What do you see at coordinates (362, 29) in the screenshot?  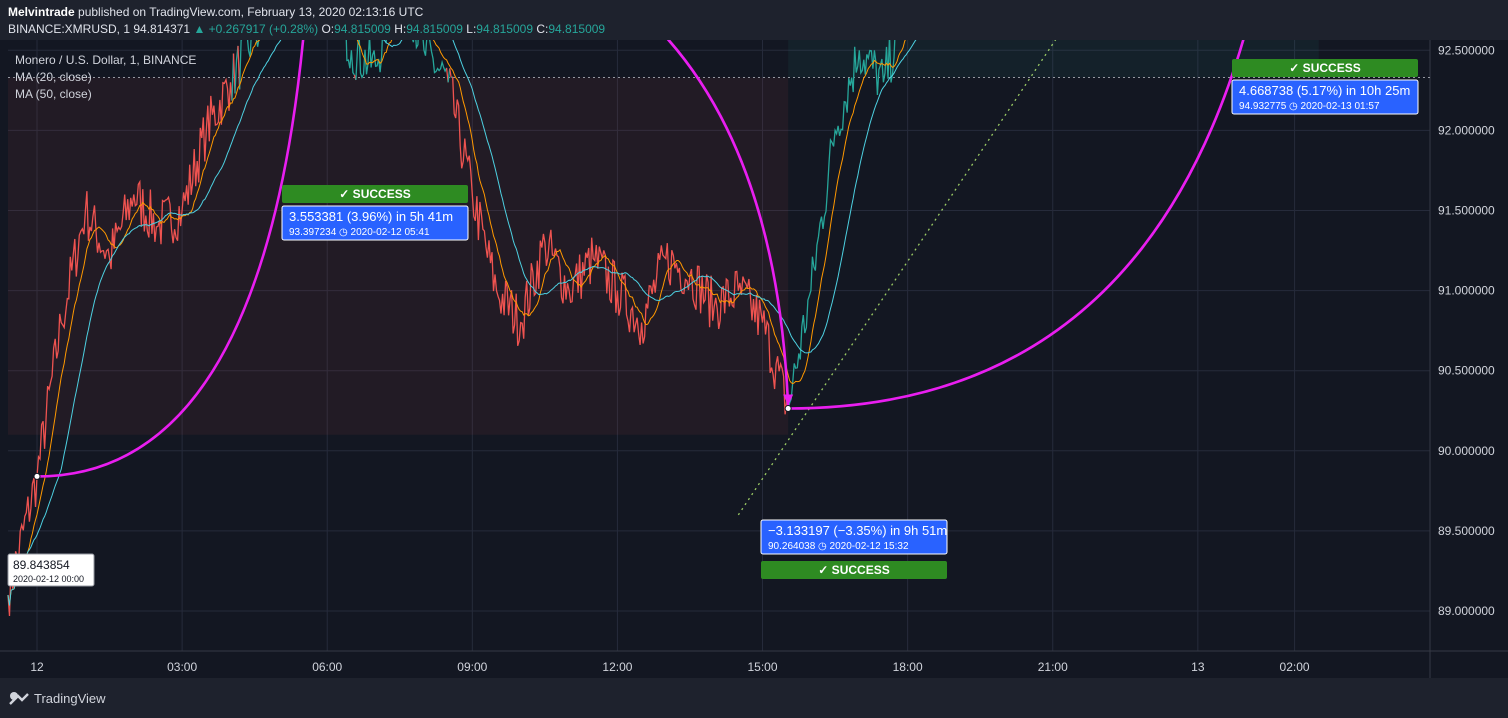 I see `open-value: 94.815009` at bounding box center [362, 29].